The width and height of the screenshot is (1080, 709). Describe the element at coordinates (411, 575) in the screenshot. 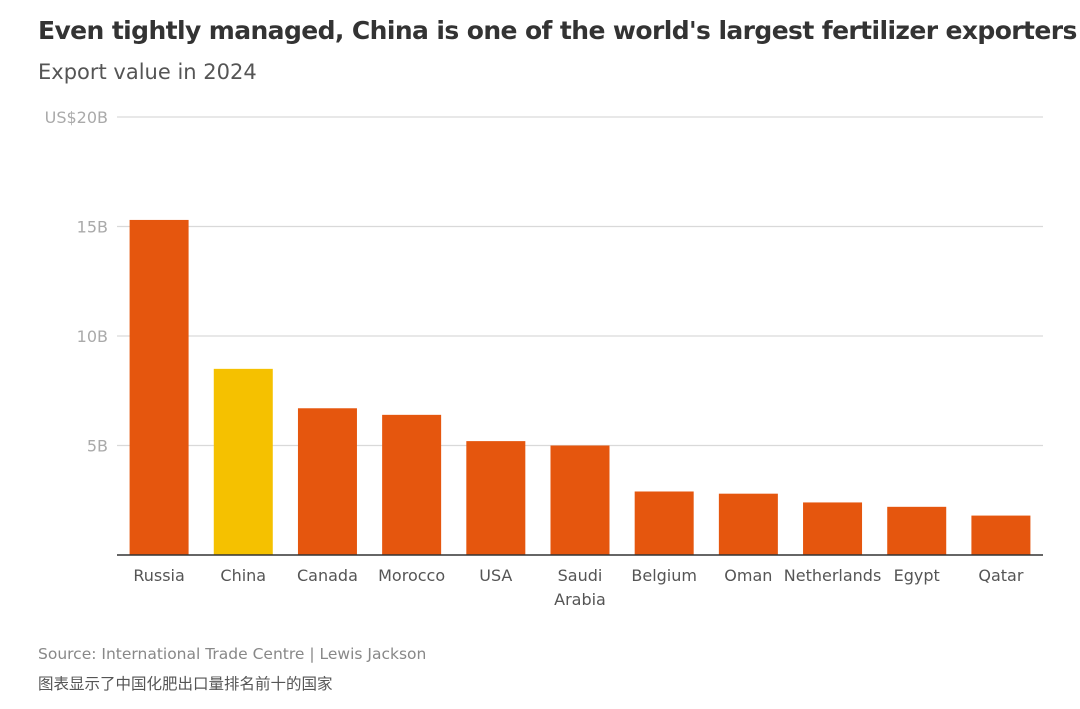

I see `x-tick-label: Morocco` at that location.